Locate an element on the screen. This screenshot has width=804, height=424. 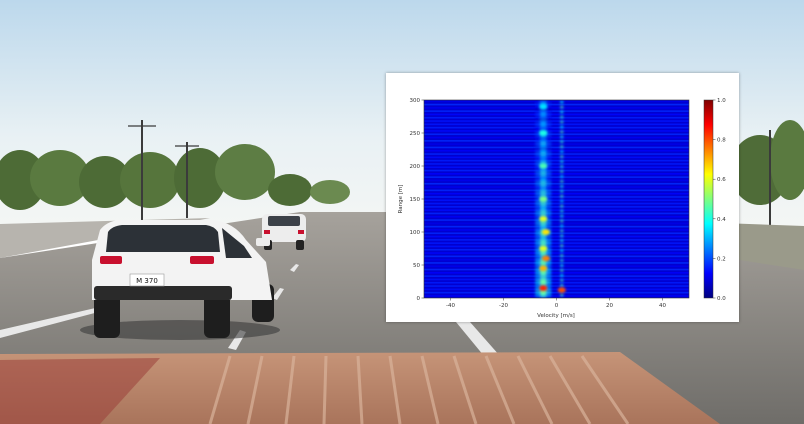
y-tick-label: 300 is located at coordinates (415, 101).